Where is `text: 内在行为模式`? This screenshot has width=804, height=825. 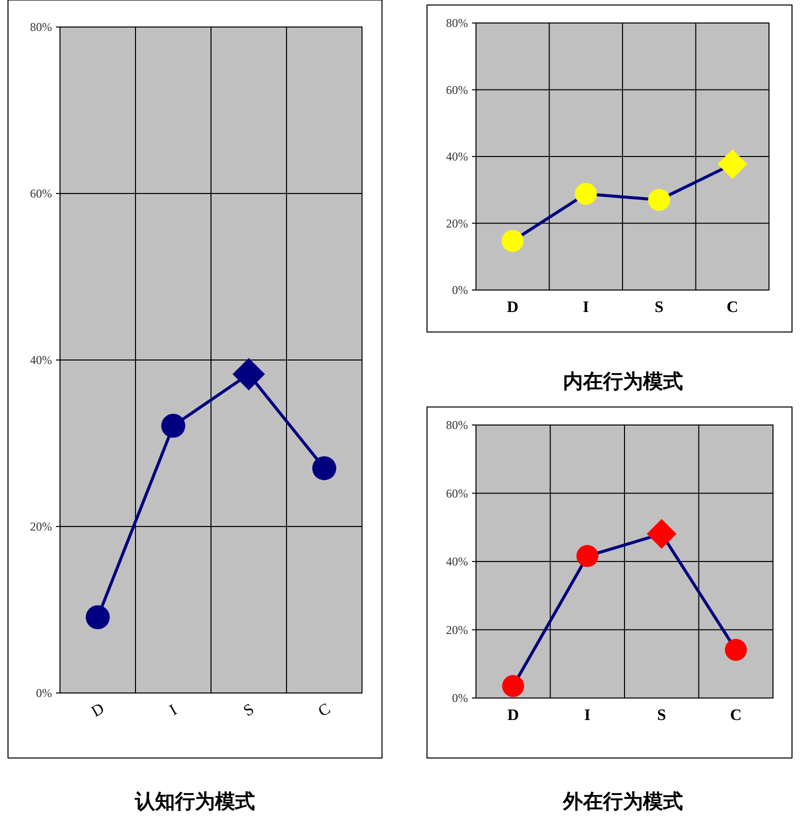
text: 内在行为模式 is located at coordinates (623, 381).